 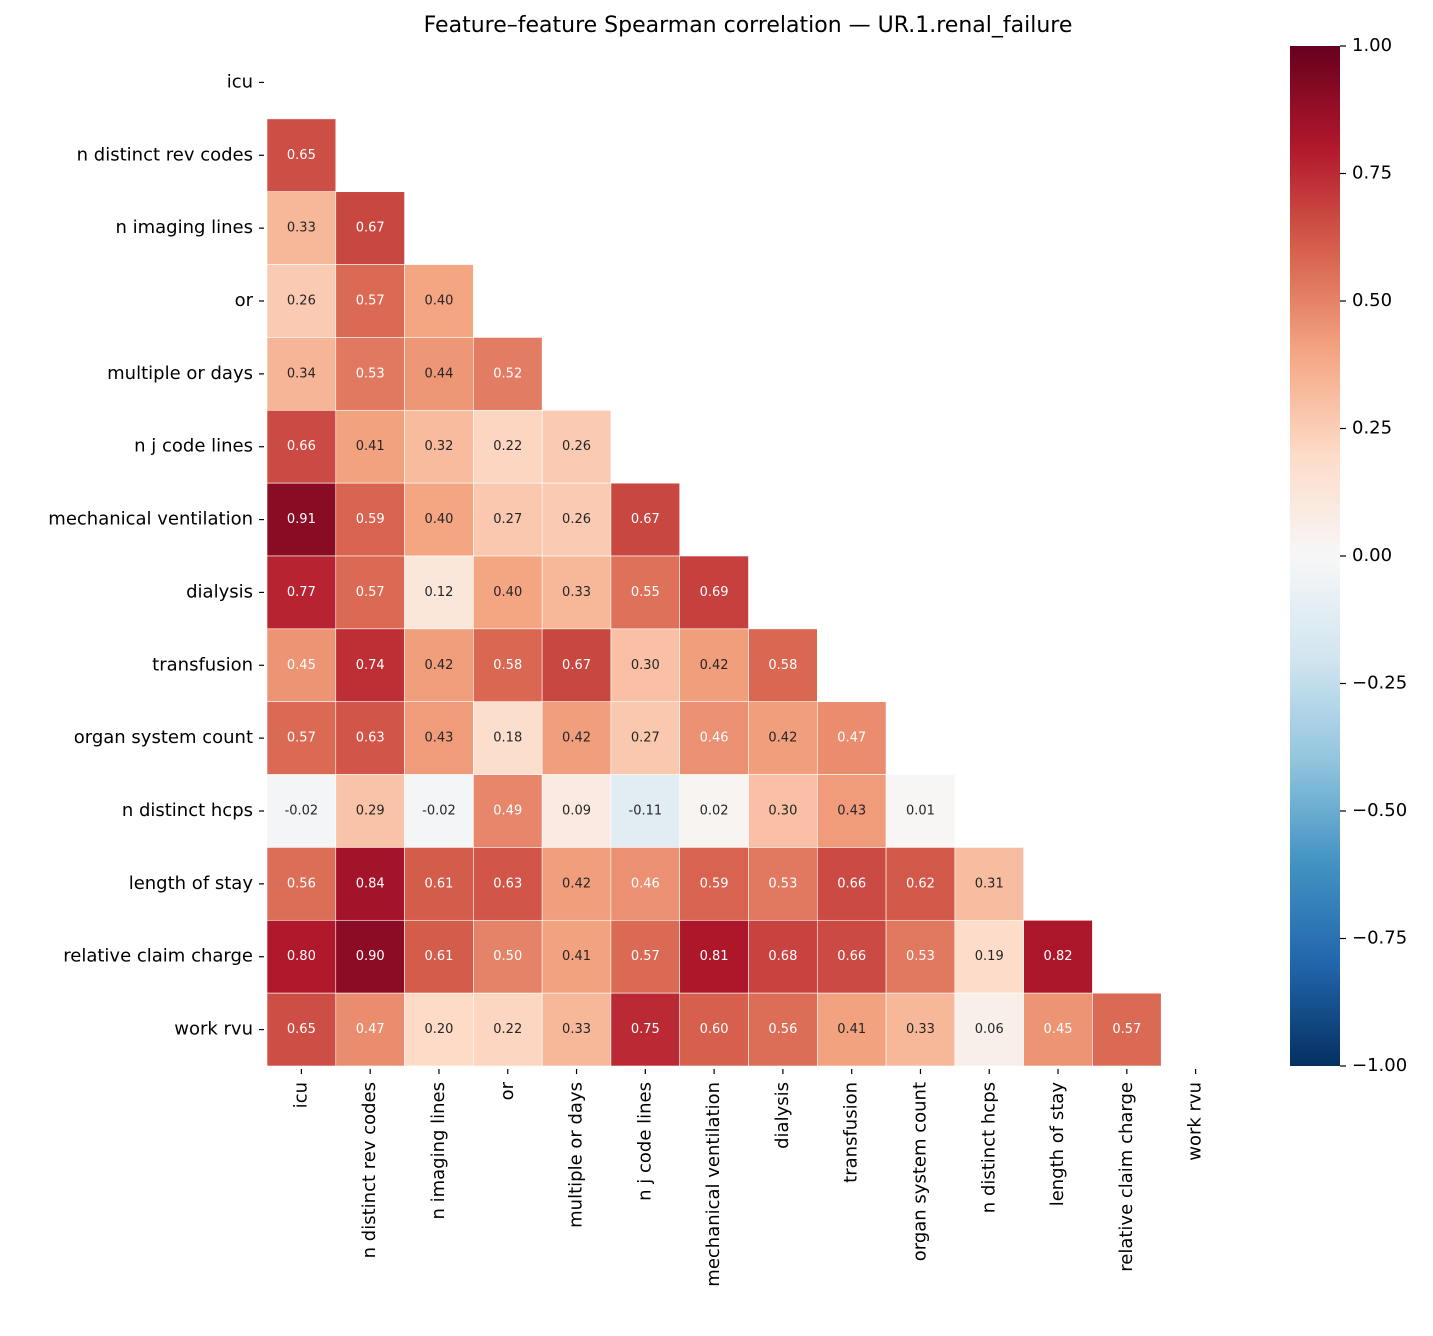 What do you see at coordinates (301, 519) in the screenshot?
I see `cell-label: 0.91` at bounding box center [301, 519].